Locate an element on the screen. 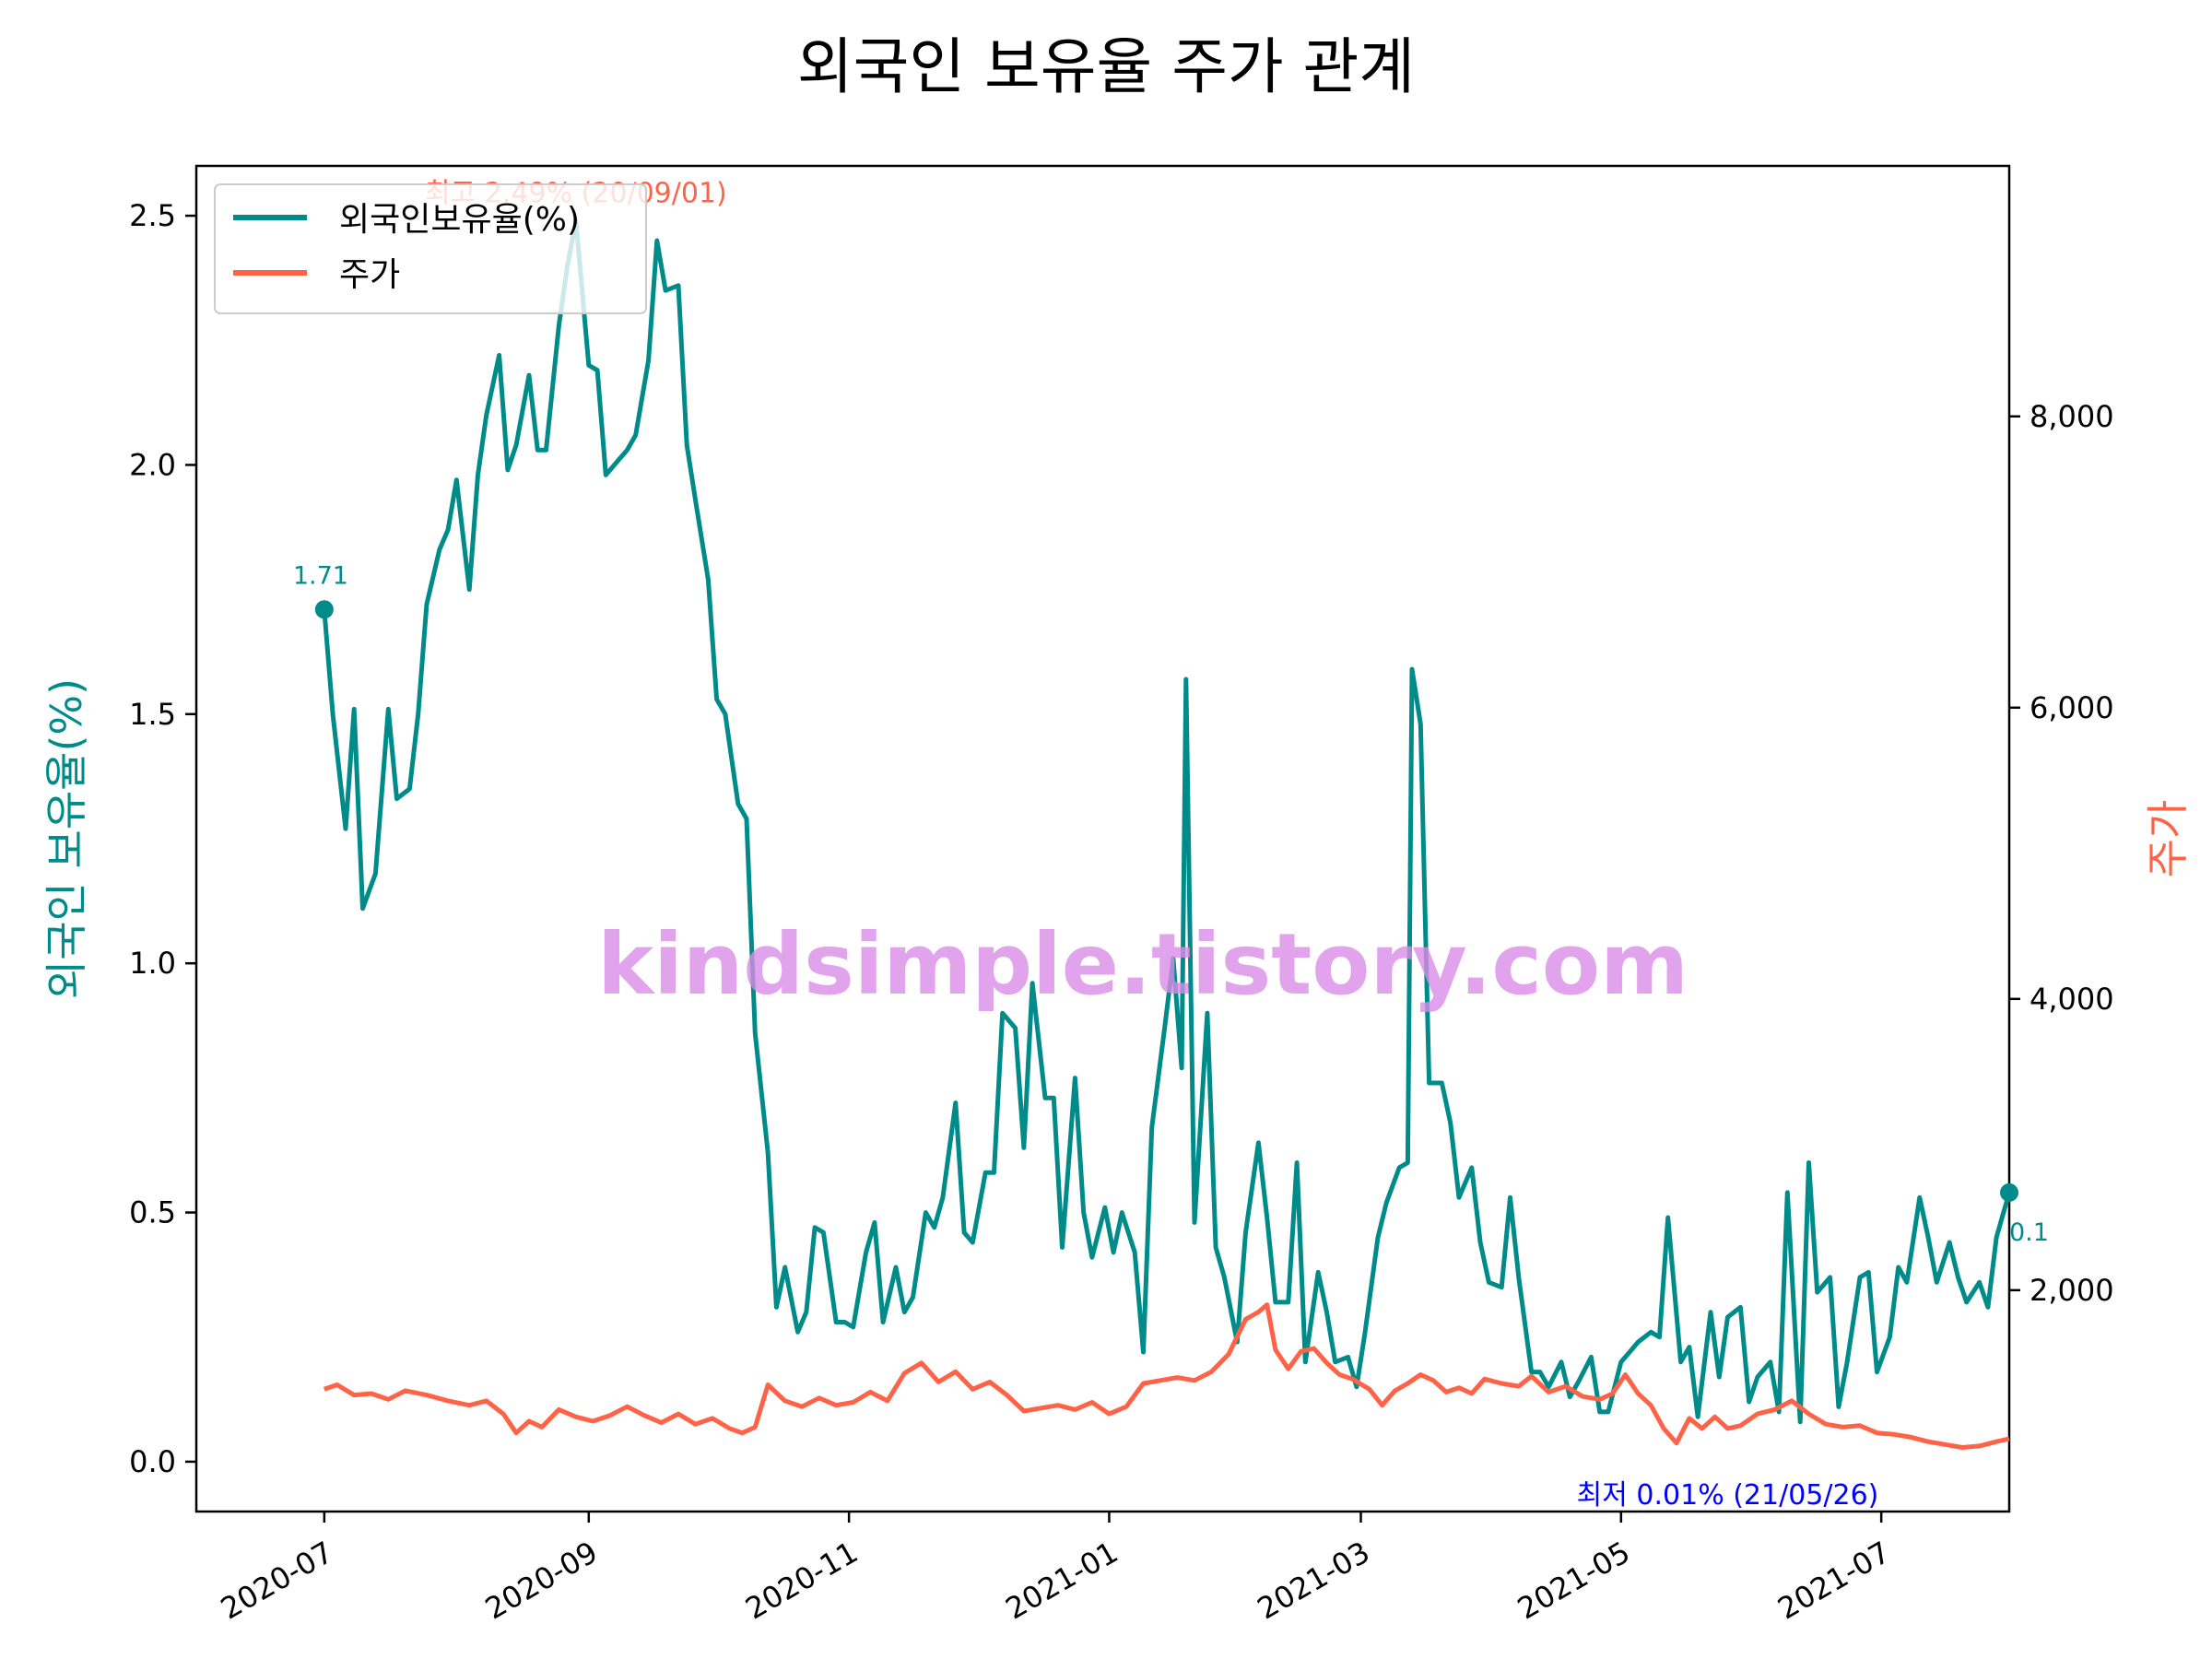  legend-box is located at coordinates (430, 248).